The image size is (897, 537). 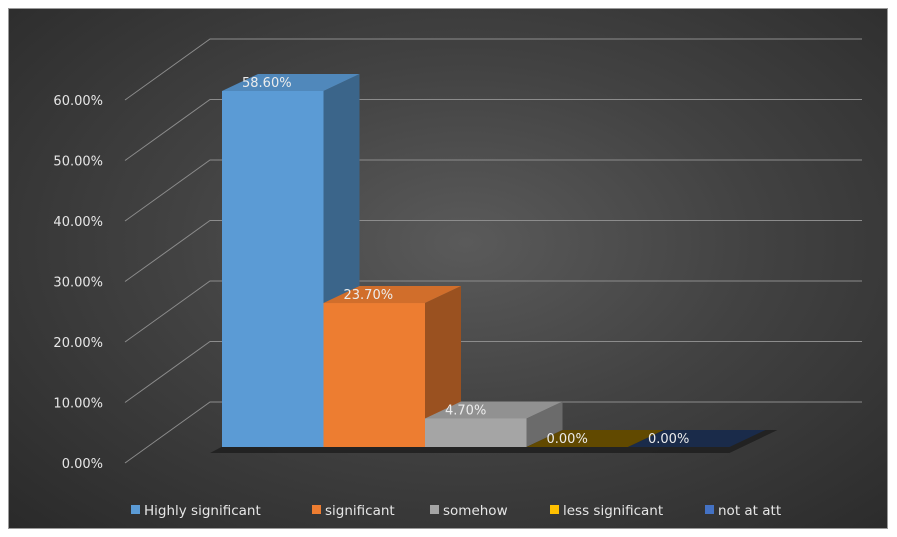 I want to click on y-tick-label: 0.00%, so click(x=82, y=464).